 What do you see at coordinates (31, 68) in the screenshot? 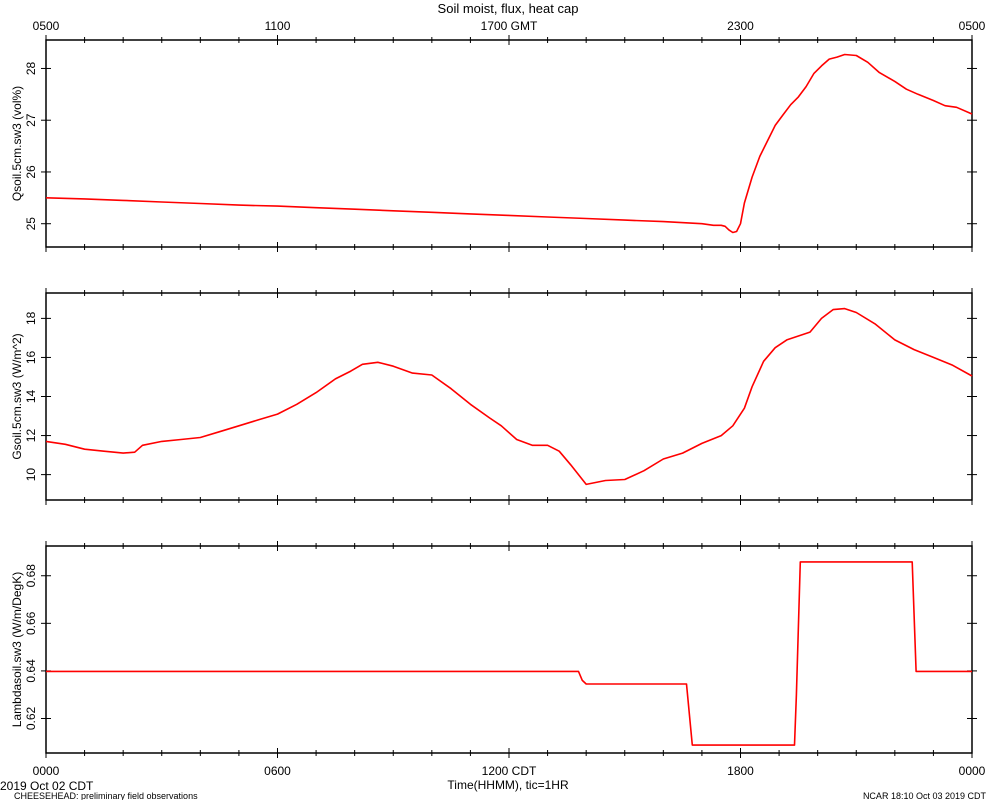
I see `y-tick-label: 28` at bounding box center [31, 68].